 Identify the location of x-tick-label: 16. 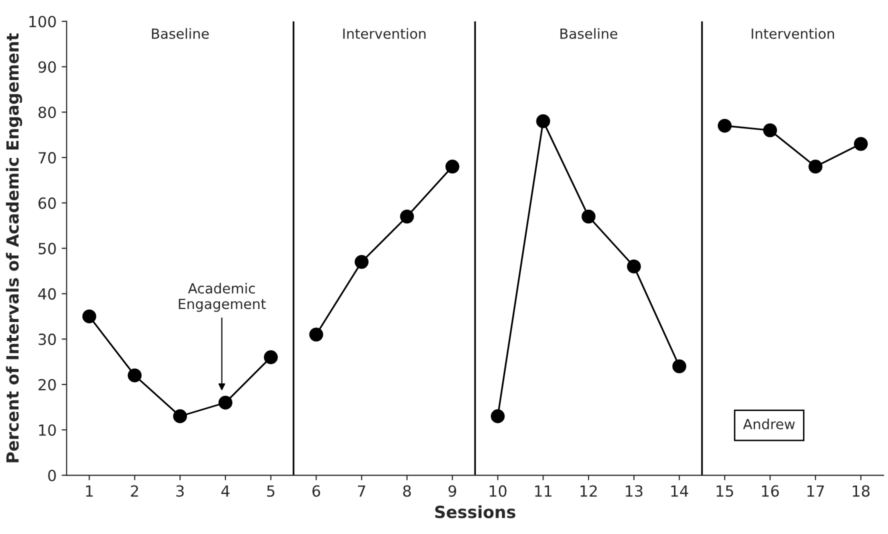
(770, 491).